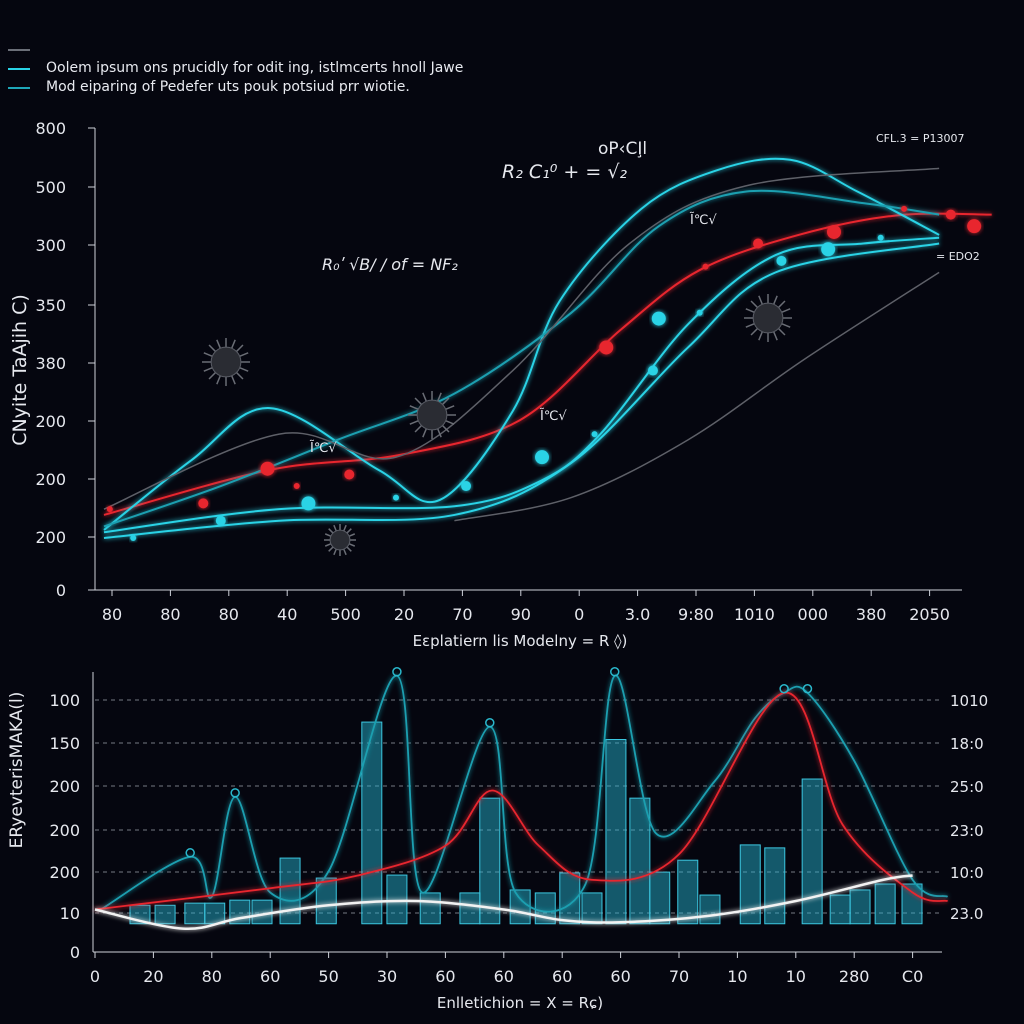  Describe the element at coordinates (64, 700) in the screenshot. I see `y-tick-label: 100` at that location.